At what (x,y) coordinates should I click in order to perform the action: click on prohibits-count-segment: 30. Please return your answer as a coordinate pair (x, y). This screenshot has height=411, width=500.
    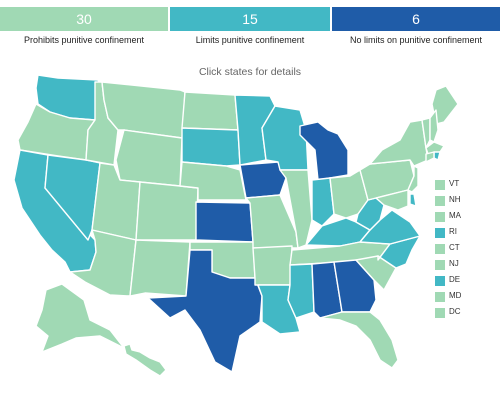
    Looking at the image, I should click on (84, 19).